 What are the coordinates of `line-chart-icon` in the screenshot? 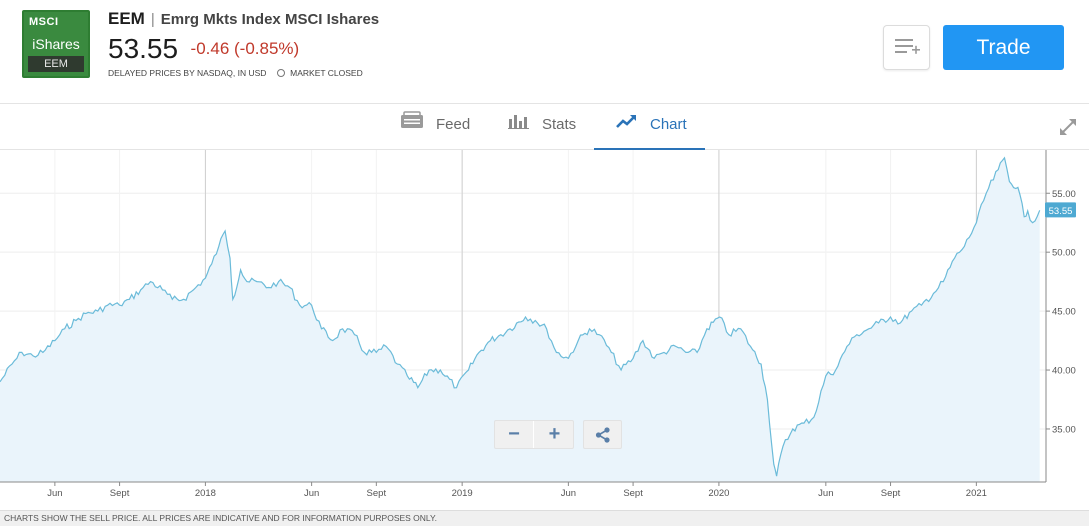 It's located at (627, 125).